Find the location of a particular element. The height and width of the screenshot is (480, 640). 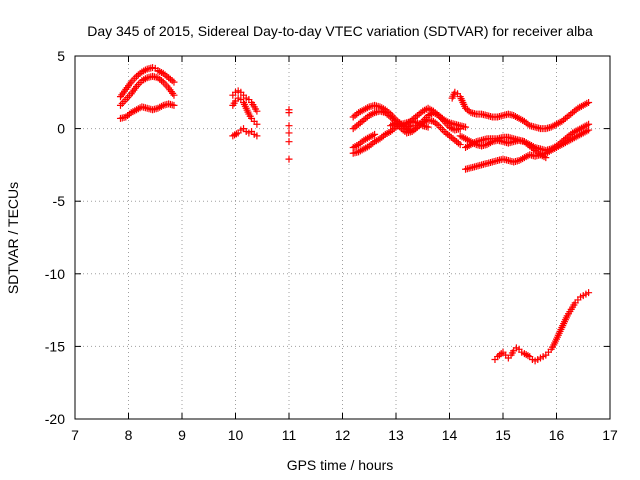

series-arc-14h-a is located at coordinates (520, 110).